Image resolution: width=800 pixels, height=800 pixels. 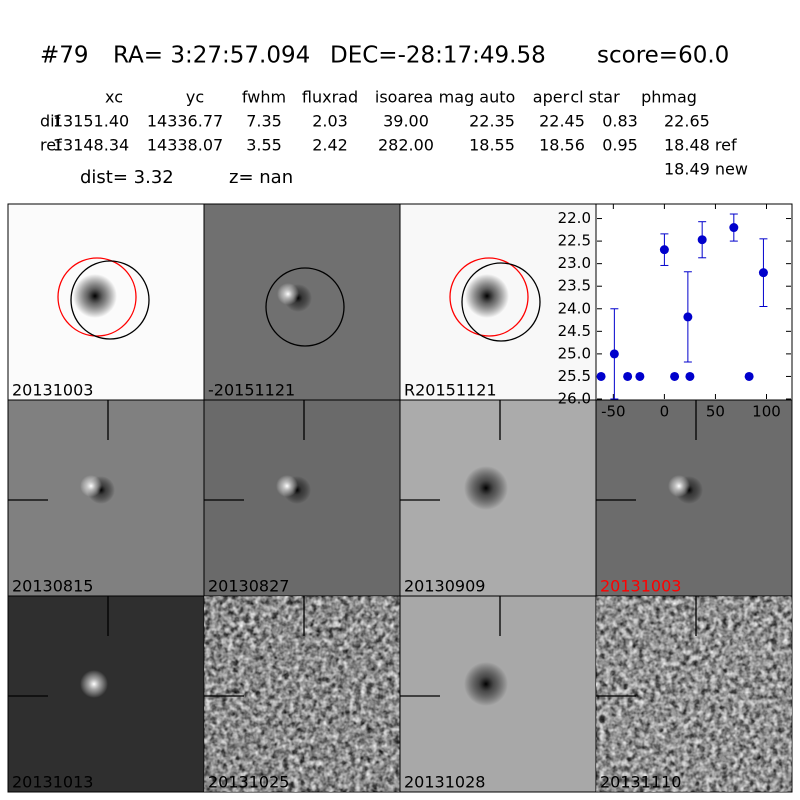 I want to click on image-panel, so click(x=106, y=694).